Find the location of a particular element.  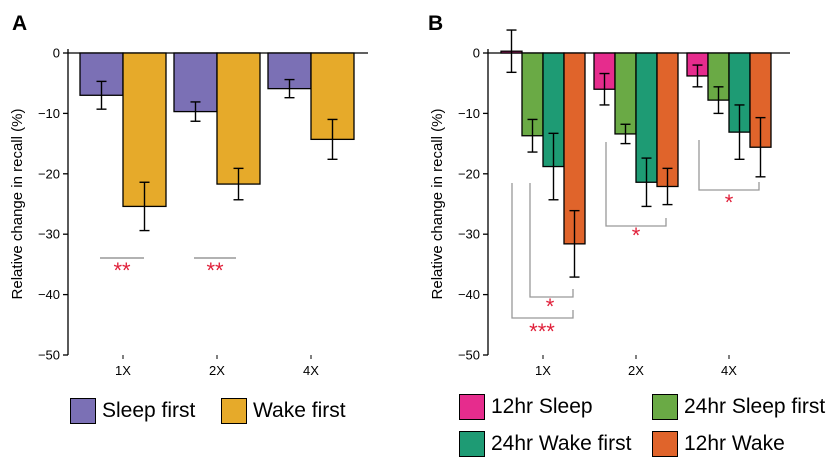

legend-item: 24hr Wake first is located at coordinates (545, 444).